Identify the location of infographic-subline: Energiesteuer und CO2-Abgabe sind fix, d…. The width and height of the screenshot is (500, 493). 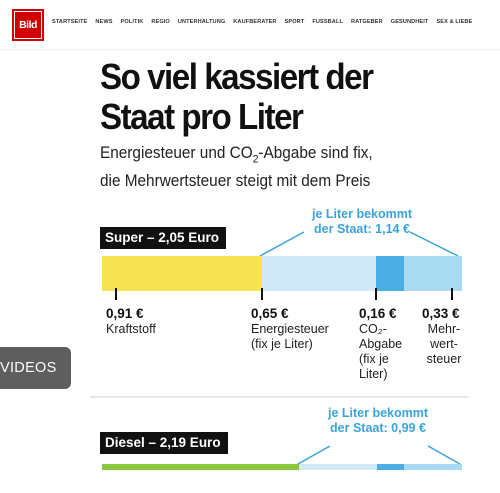
(267, 167).